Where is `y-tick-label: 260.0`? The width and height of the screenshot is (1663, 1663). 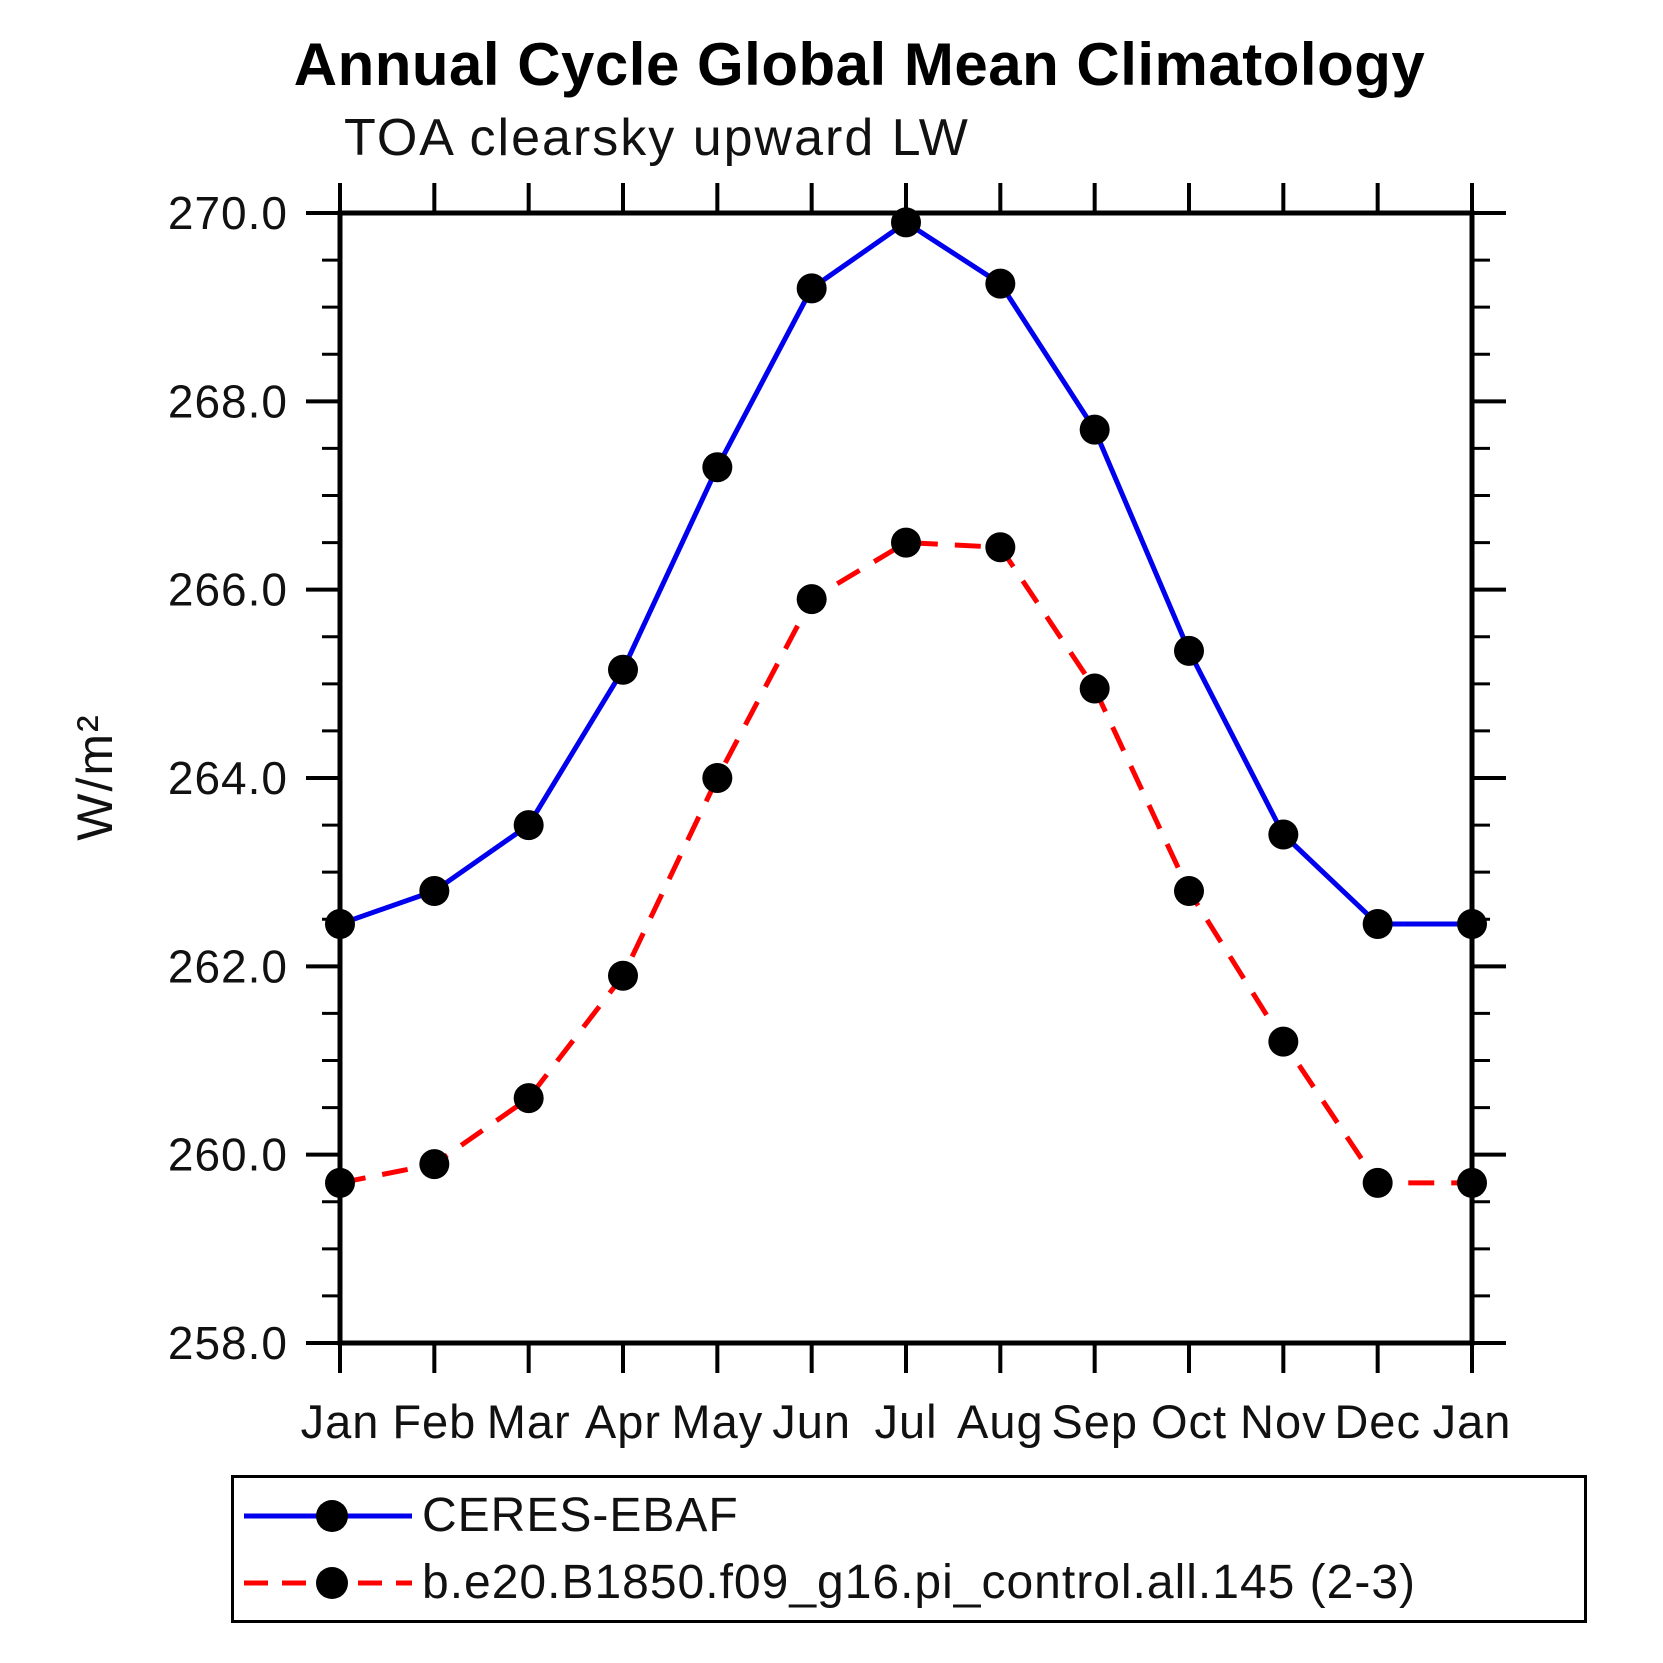 y-tick-label: 260.0 is located at coordinates (228, 1155).